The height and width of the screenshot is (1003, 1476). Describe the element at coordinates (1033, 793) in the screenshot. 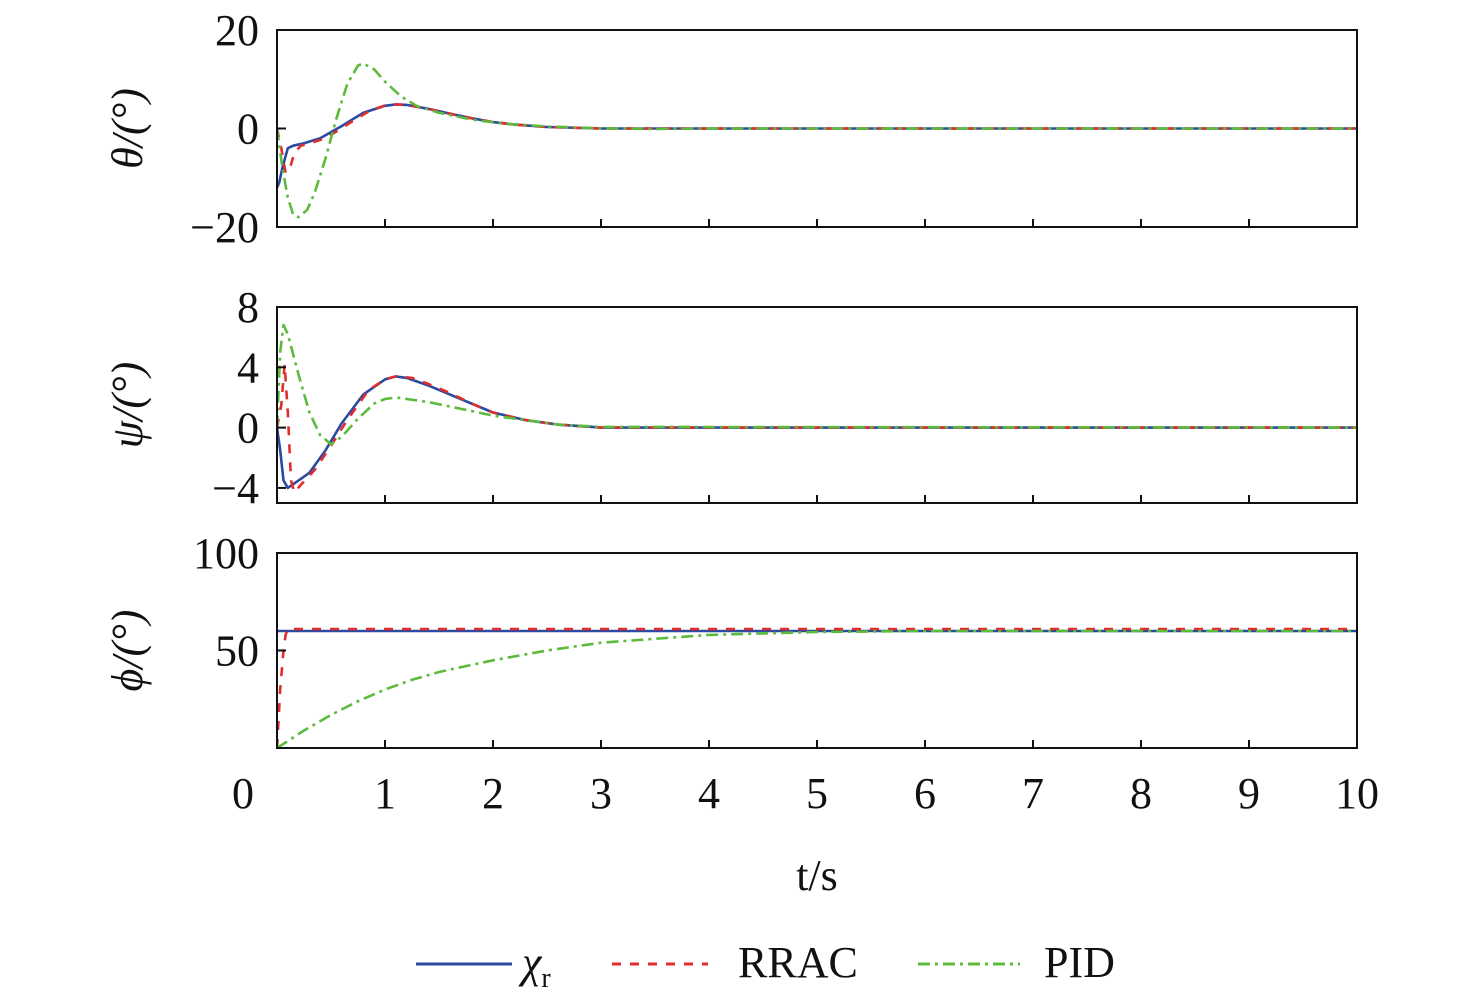

I see `x-tick-label: 7` at that location.